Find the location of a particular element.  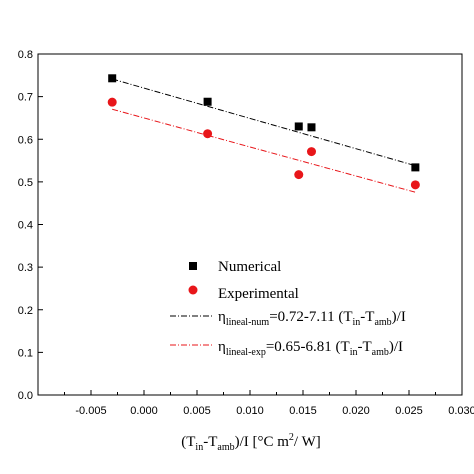

y-tick-label: 0.5 is located at coordinates (25, 183).